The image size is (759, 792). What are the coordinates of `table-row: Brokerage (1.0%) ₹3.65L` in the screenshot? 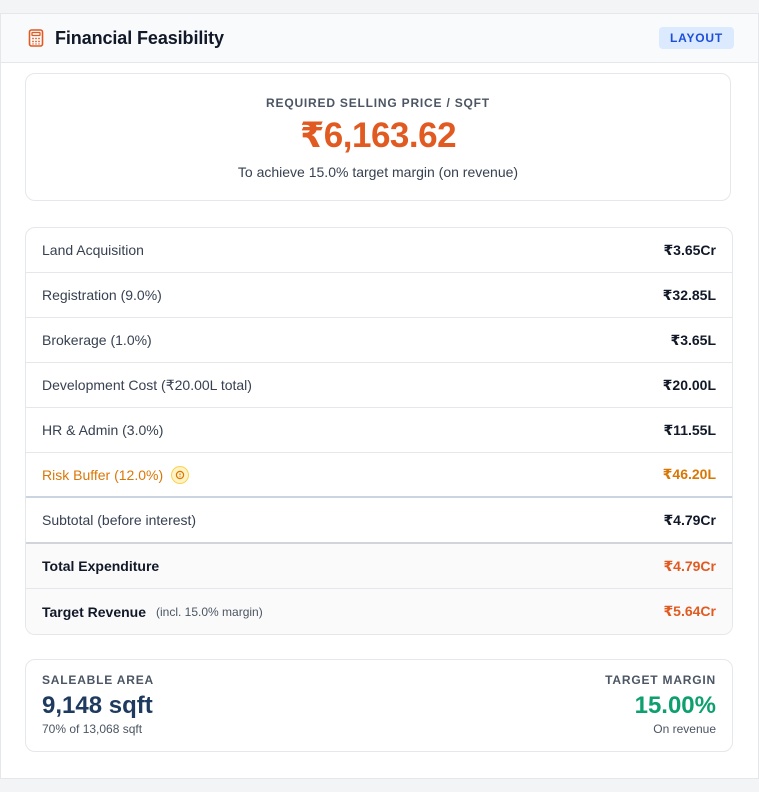 It's located at (379, 340).